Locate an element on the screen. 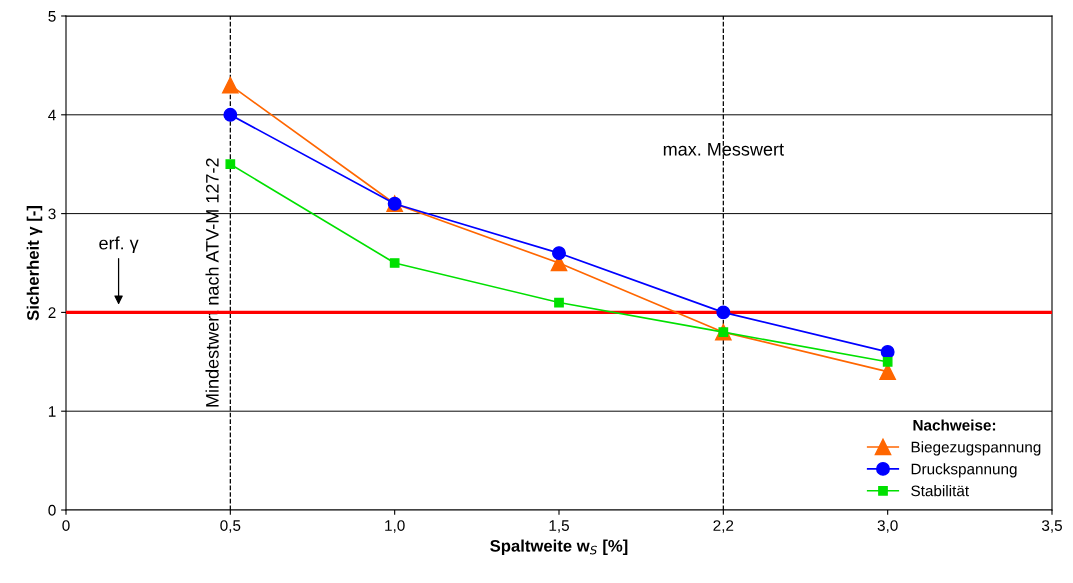 This screenshot has width=1073, height=583. y-axis-title: Sicherheit γ [-] is located at coordinates (34, 263).